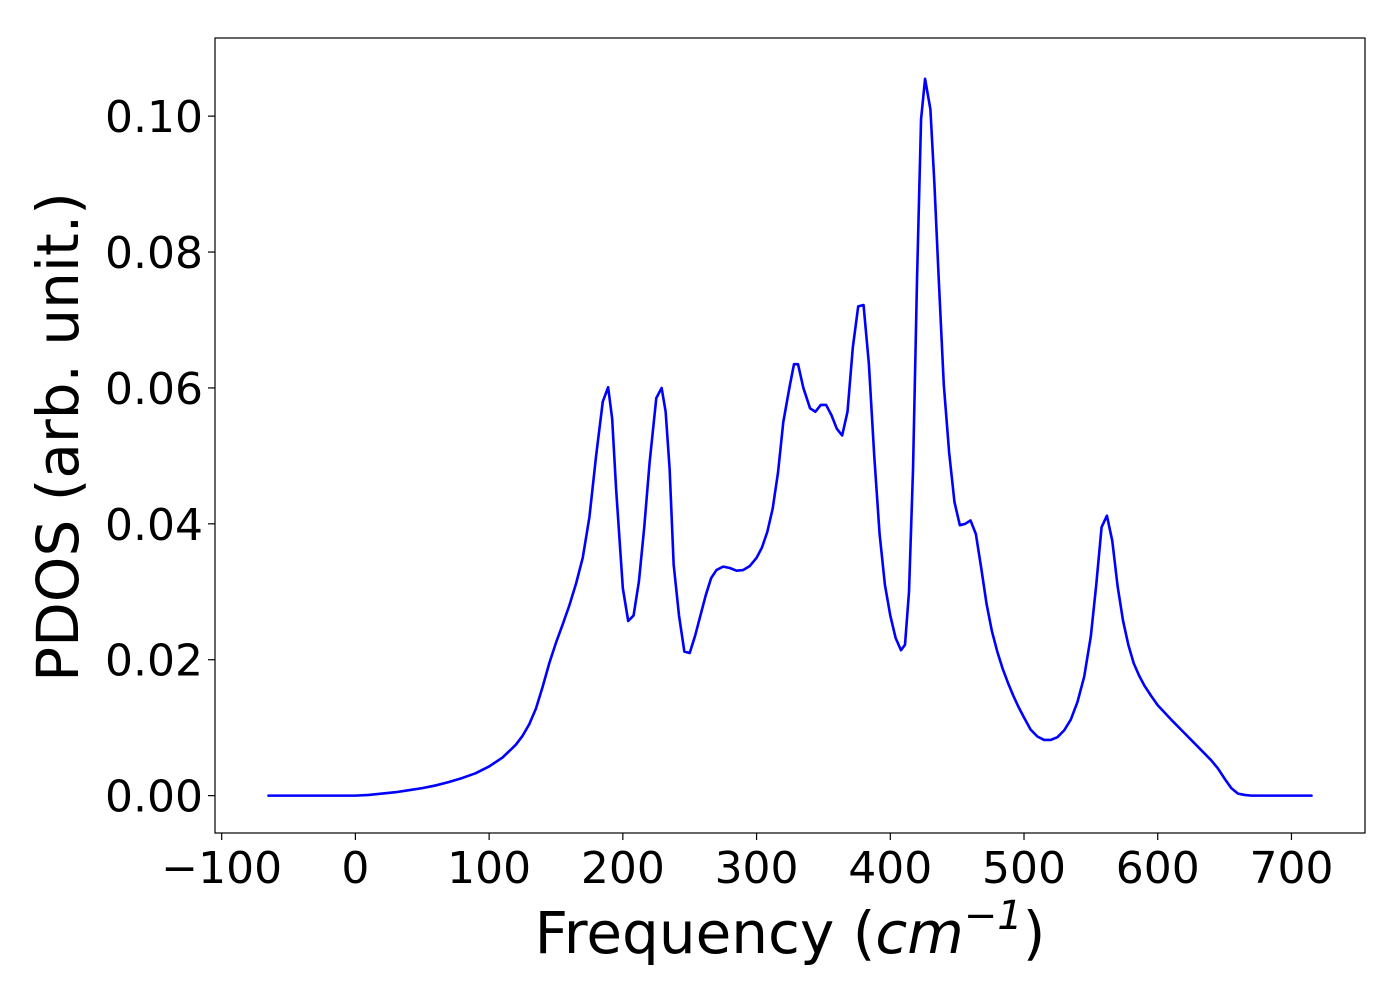 The width and height of the screenshot is (1400, 1000). What do you see at coordinates (221, 868) in the screenshot?
I see `x-tick-label: −100` at bounding box center [221, 868].